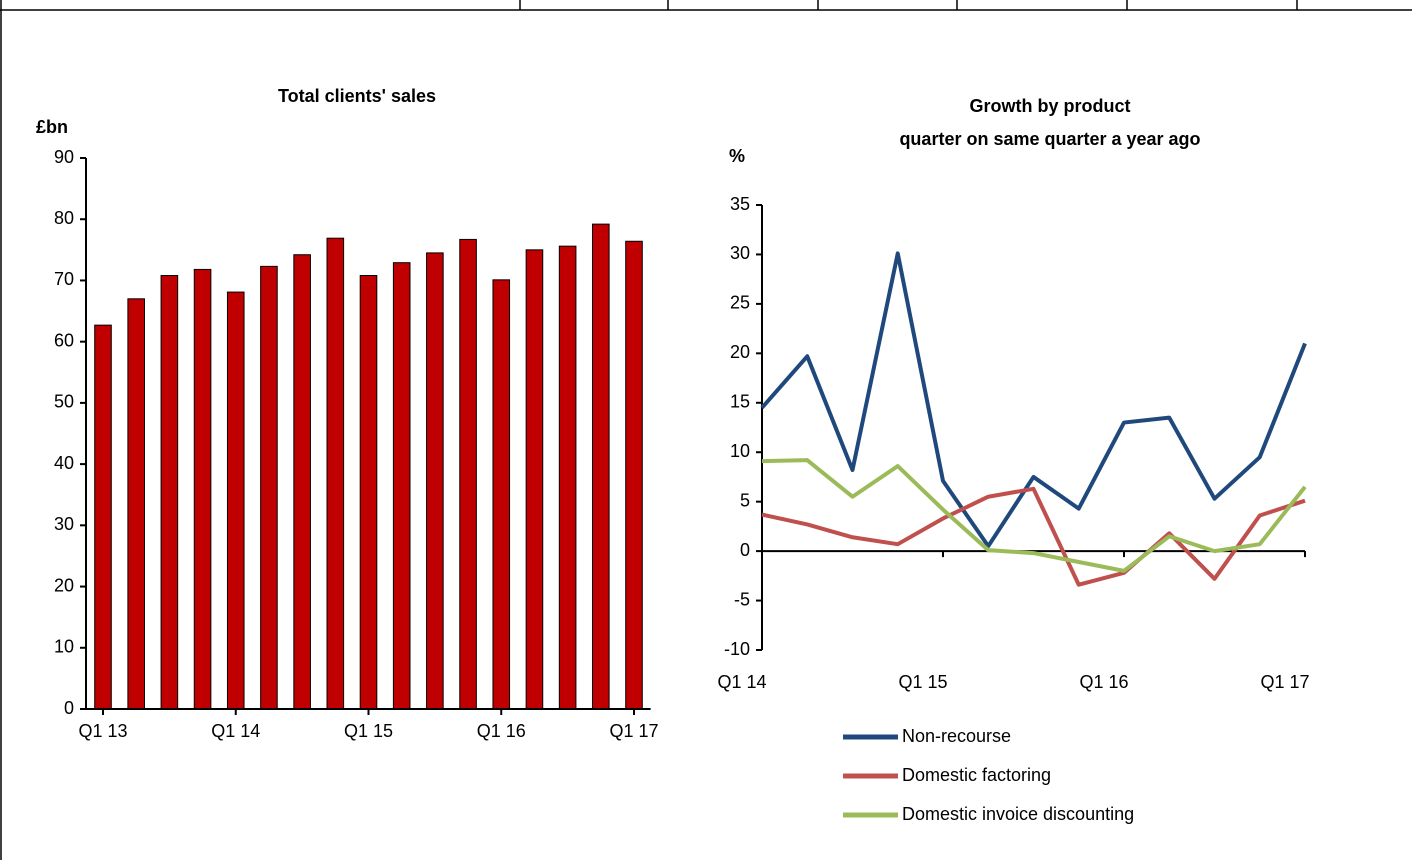 The width and height of the screenshot is (1412, 860). Describe the element at coordinates (102, 731) in the screenshot. I see `x-tick-label: Q1 13` at that location.